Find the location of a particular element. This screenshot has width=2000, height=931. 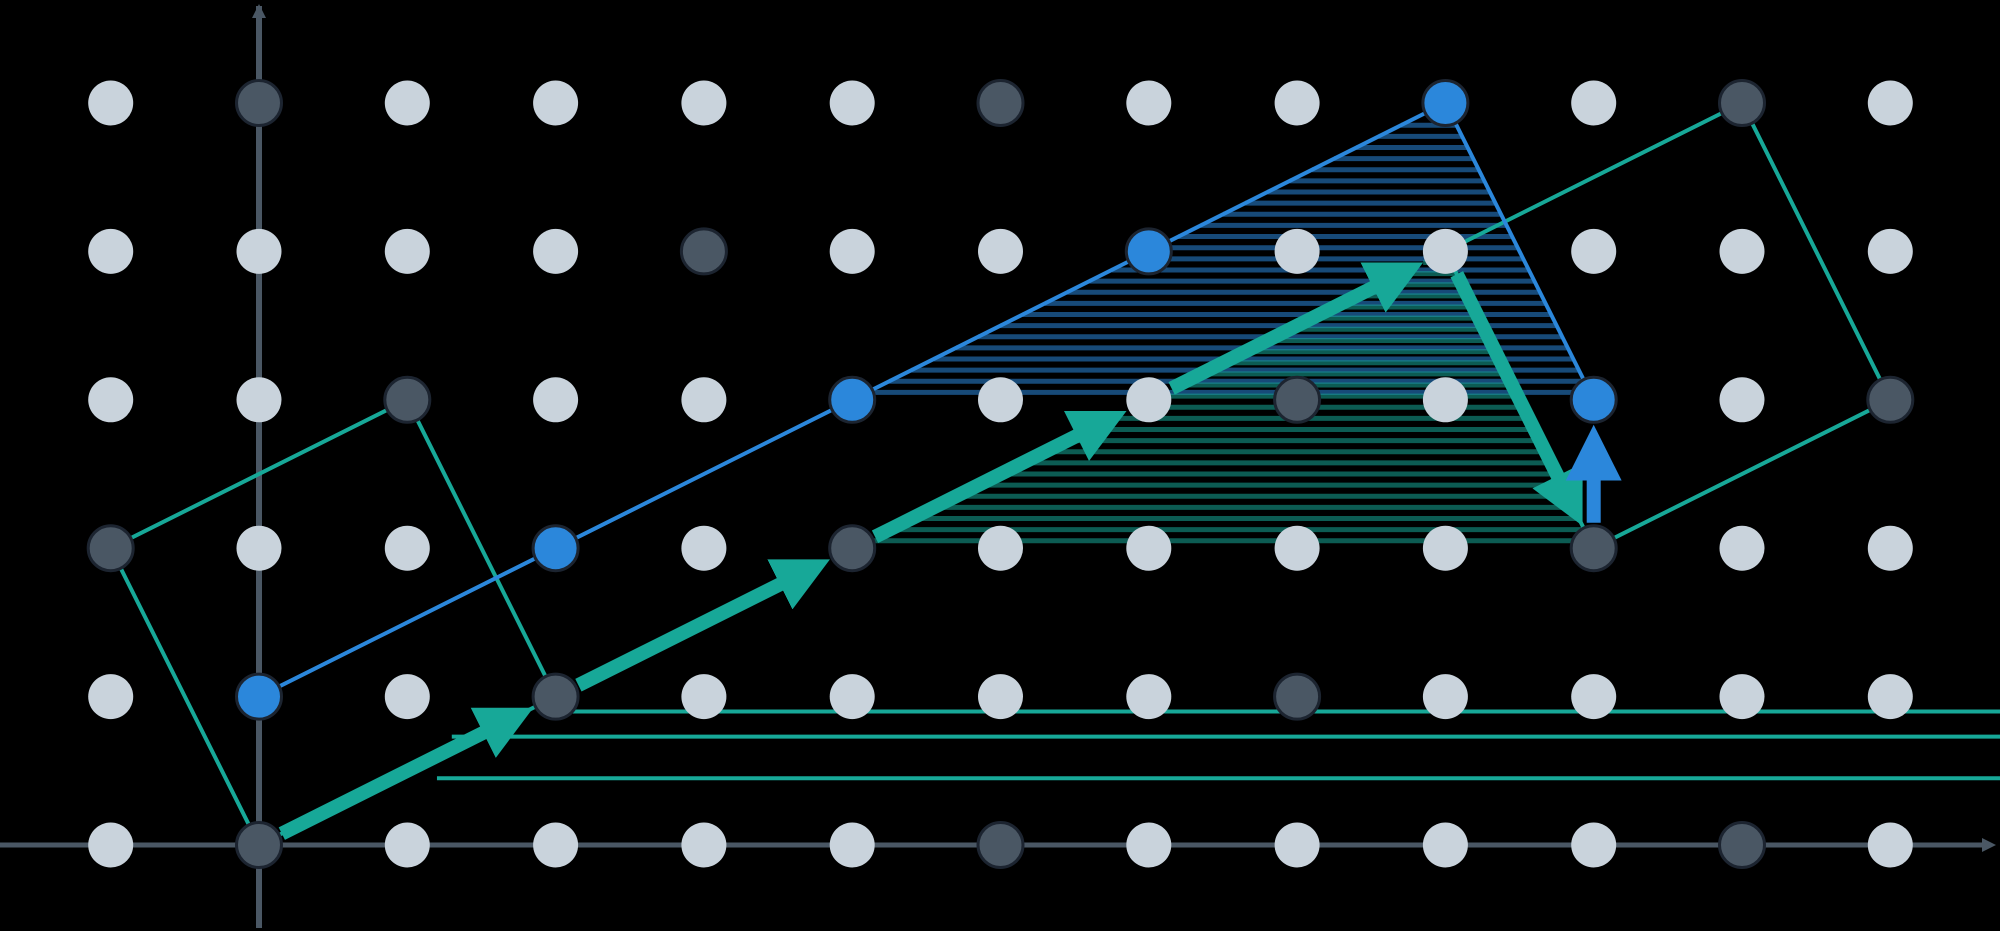

y-axis-arrowhead is located at coordinates (259, 11).